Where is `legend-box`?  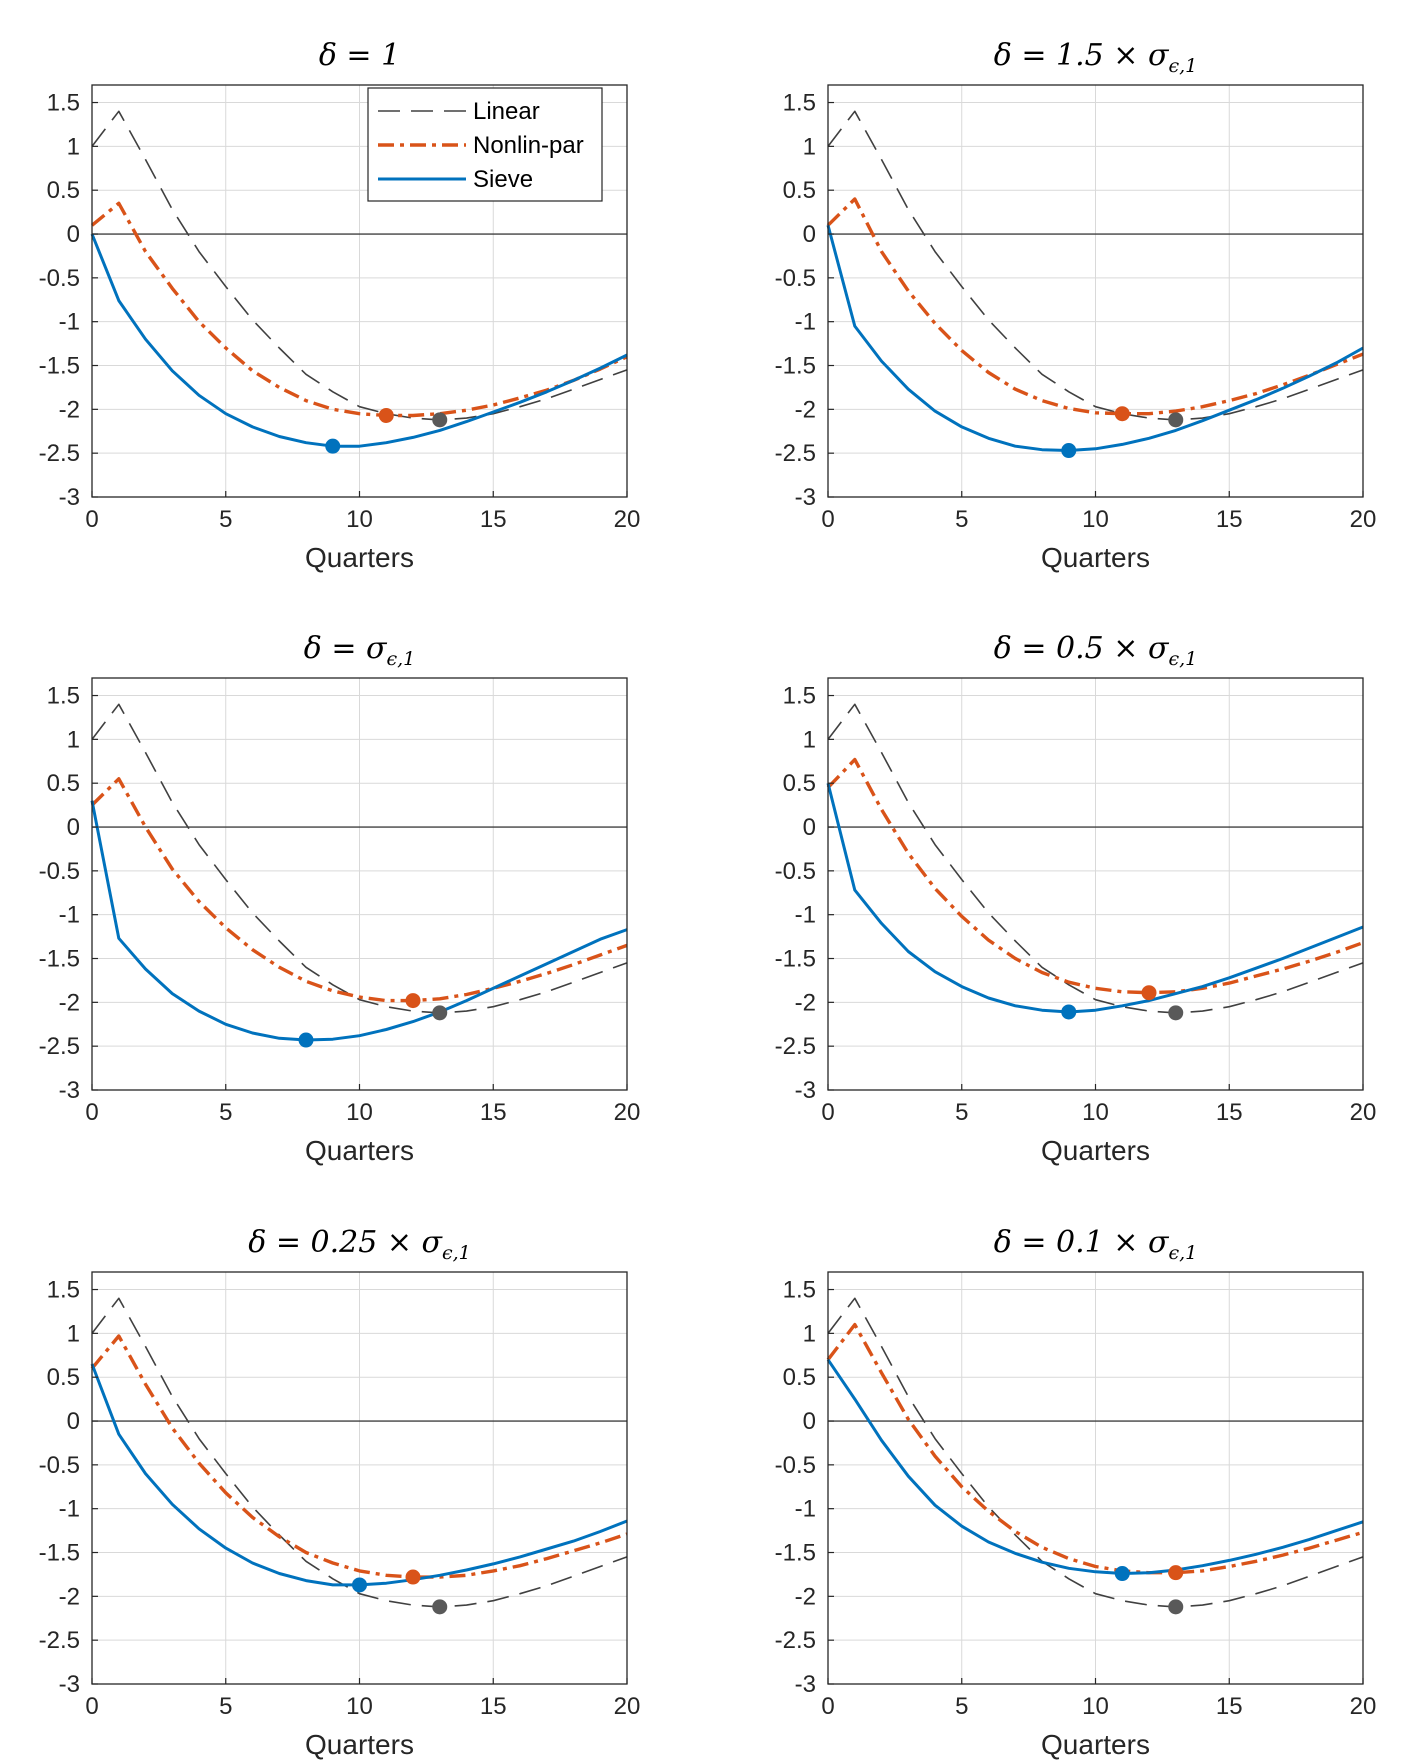
legend-box is located at coordinates (485, 144).